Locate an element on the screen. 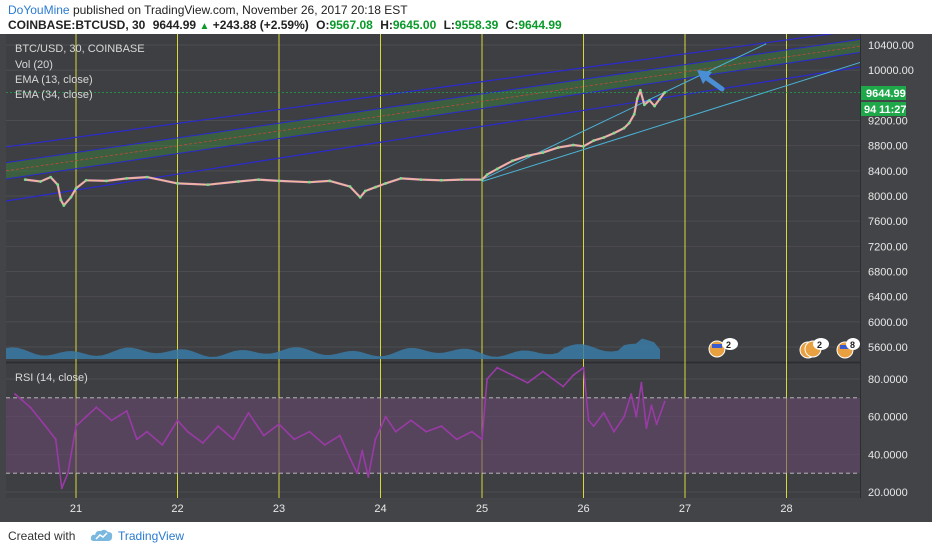 The height and width of the screenshot is (550, 932). trend-line-lower is located at coordinates (674, 121).